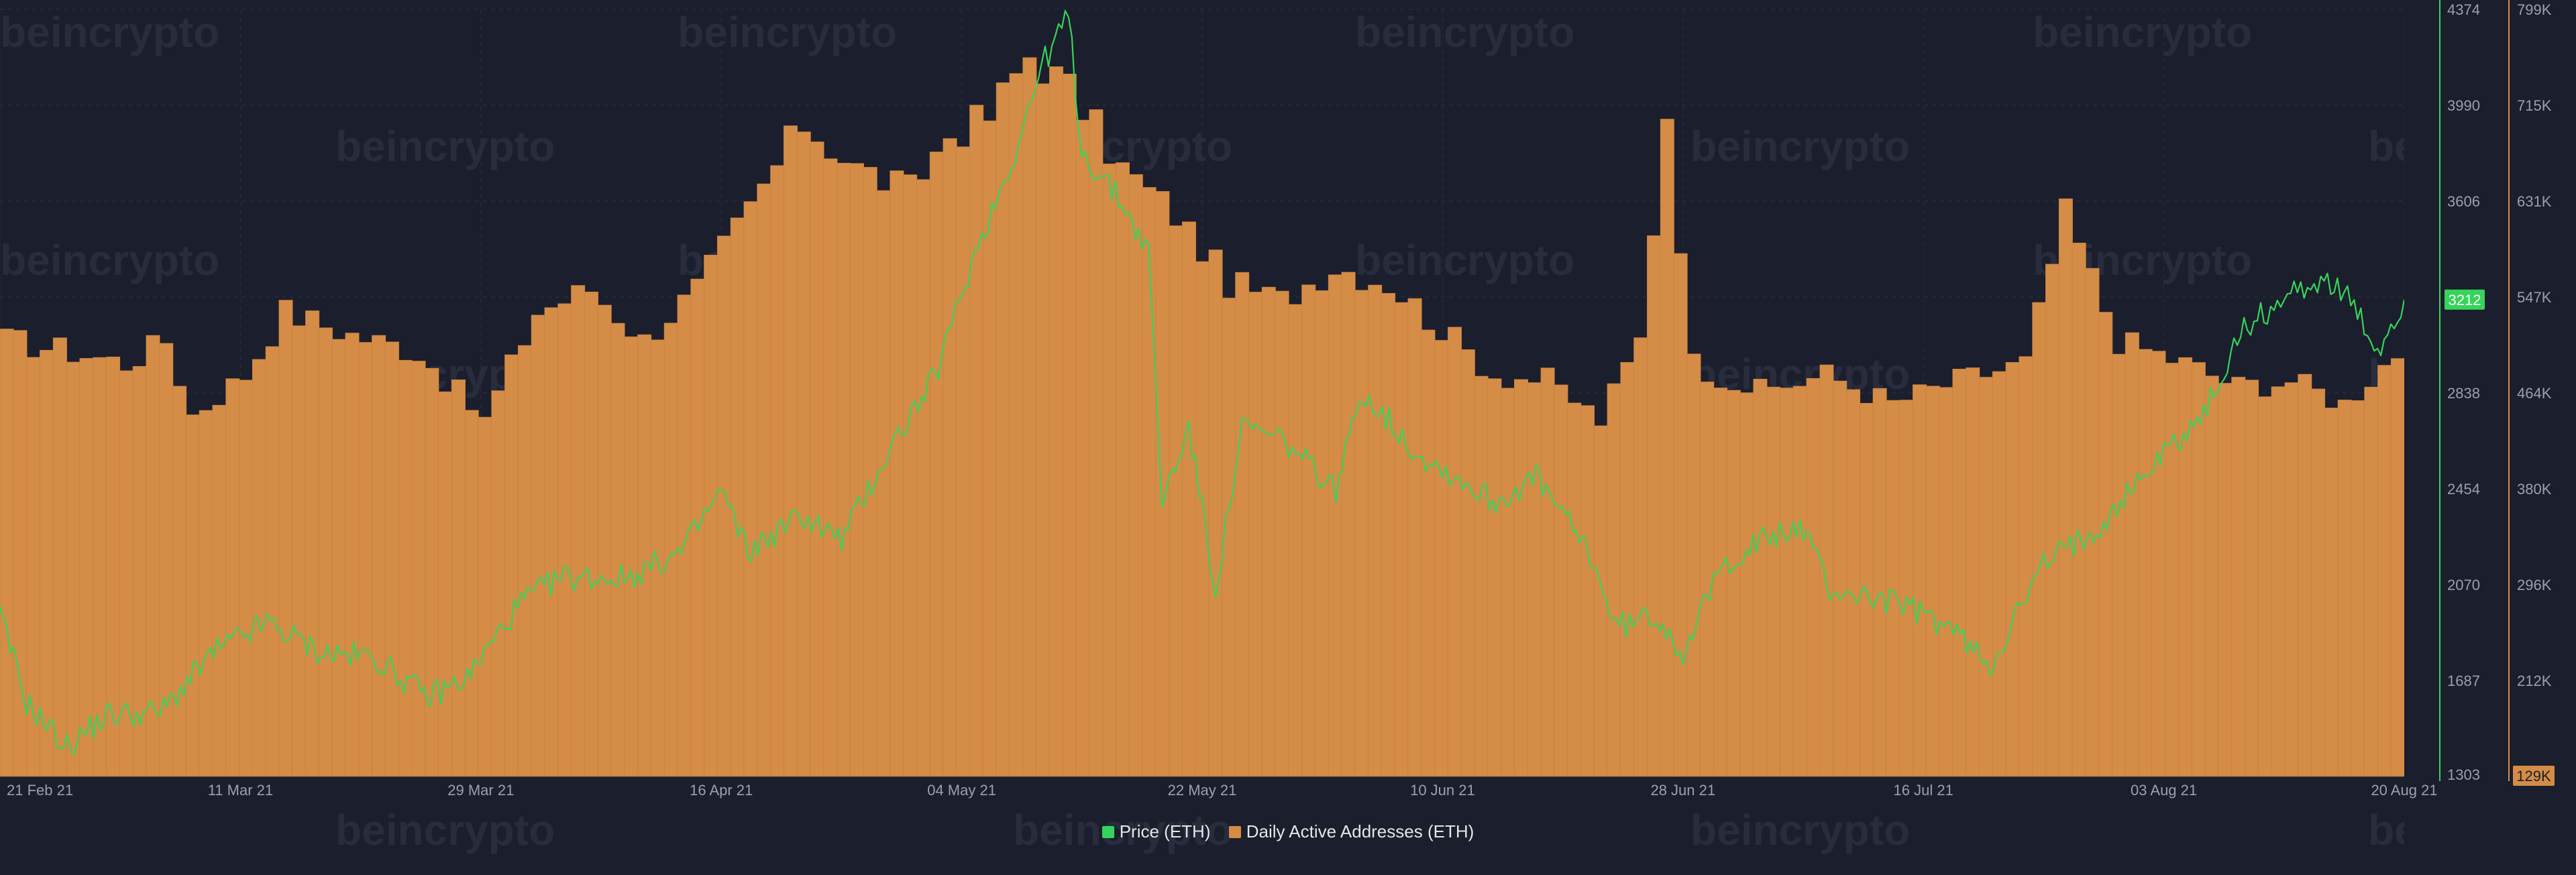  I want to click on x-tick-label: 22 May 21, so click(1202, 790).